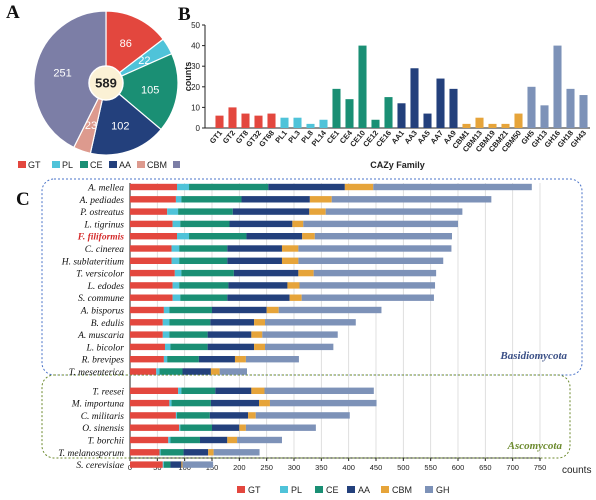 The height and width of the screenshot is (500, 596). Describe the element at coordinates (157, 165) in the screenshot. I see `pie-legend-label: CBM` at that location.